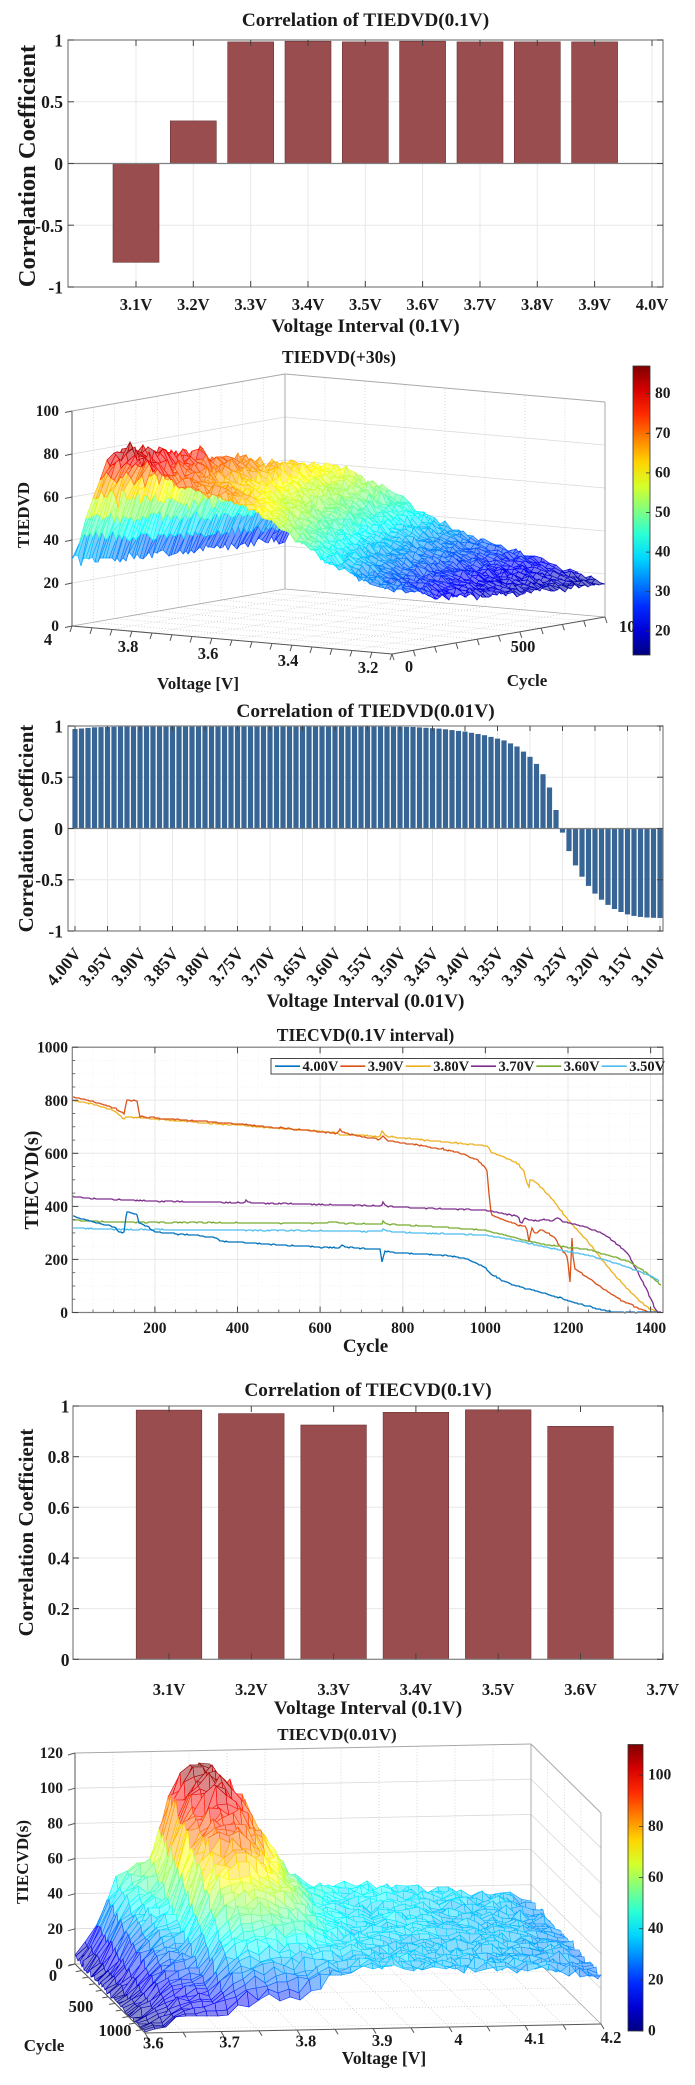 Image resolution: width=695 pixels, height=2085 pixels. What do you see at coordinates (59, 1559) in the screenshot?
I see `svg-text: 0.4` at bounding box center [59, 1559].